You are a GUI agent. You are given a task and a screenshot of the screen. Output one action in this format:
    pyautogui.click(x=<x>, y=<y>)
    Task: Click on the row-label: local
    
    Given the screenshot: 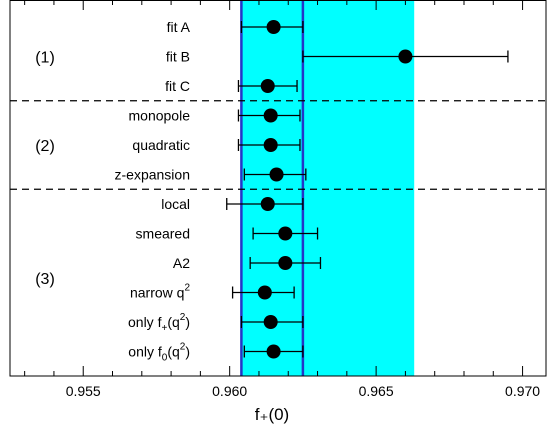 What is the action you would take?
    pyautogui.click(x=175, y=204)
    